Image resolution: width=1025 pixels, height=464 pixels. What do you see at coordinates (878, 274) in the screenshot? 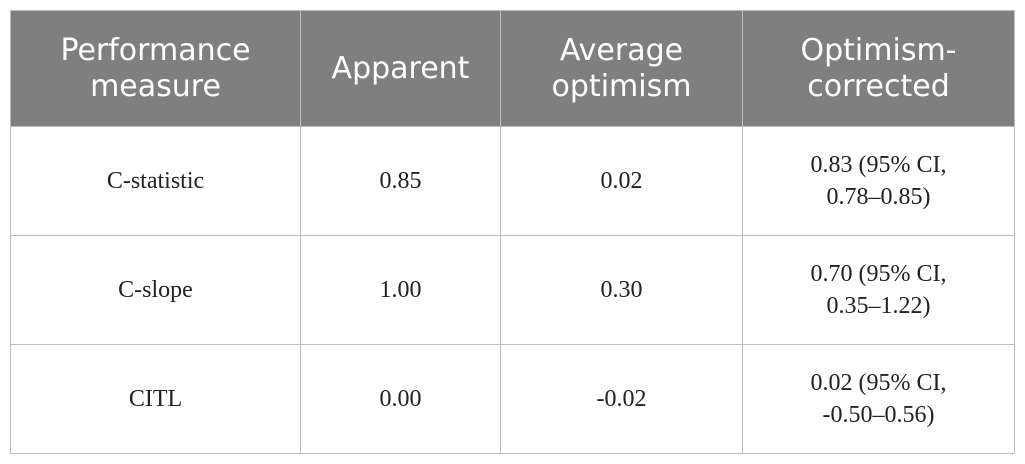
I see `cell-line: 0.70 (95% CI,` at bounding box center [878, 274].